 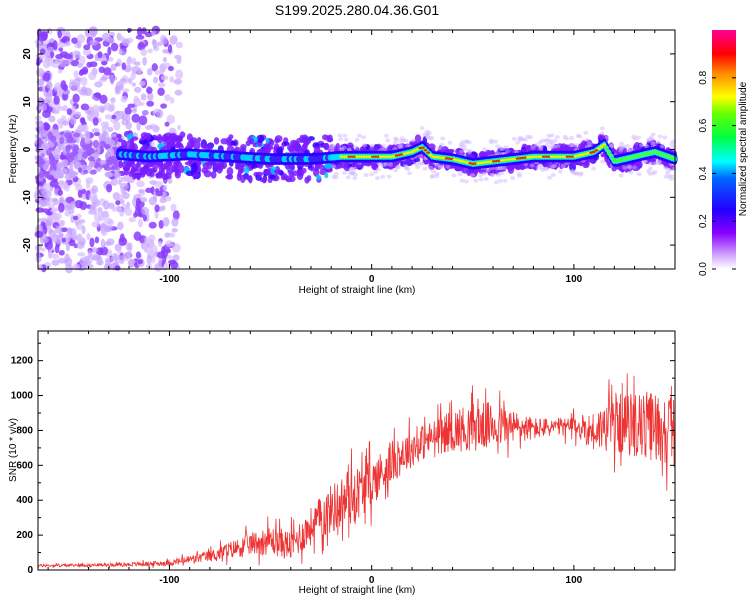 What do you see at coordinates (30, 570) in the screenshot?
I see `y-tick-label: 0` at bounding box center [30, 570].